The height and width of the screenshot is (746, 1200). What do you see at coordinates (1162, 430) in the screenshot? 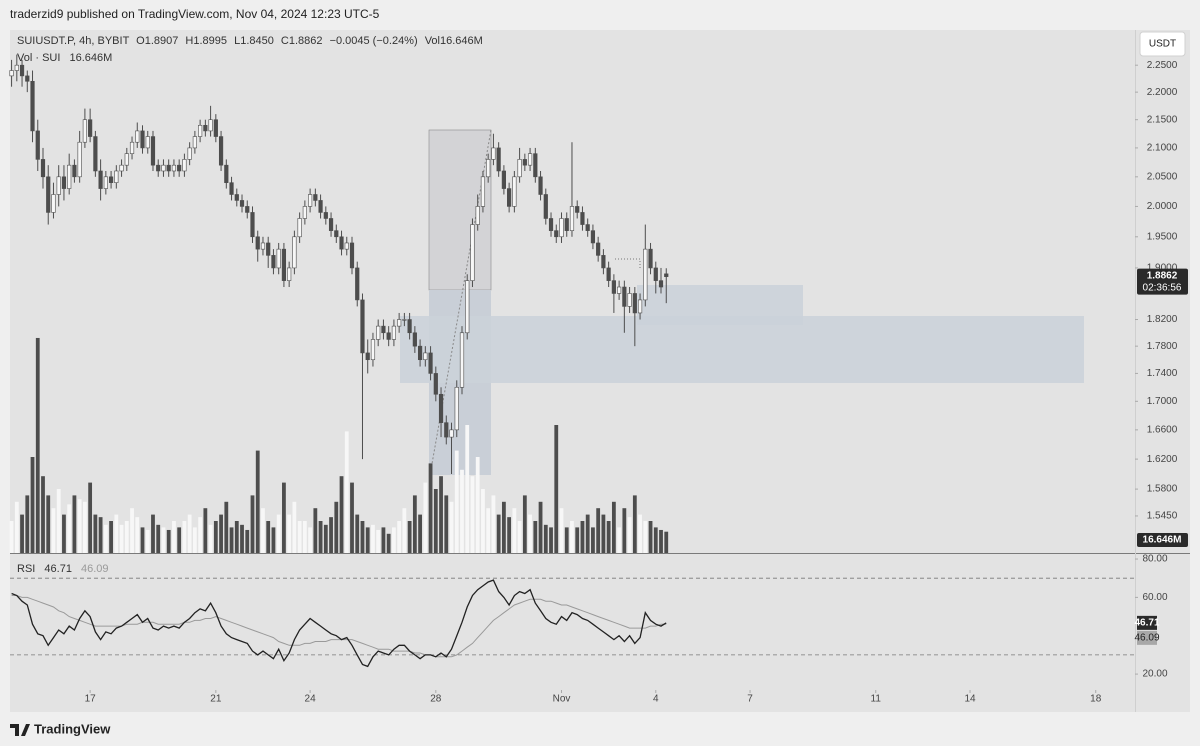
I see `y-tick-label: 1.6600` at bounding box center [1162, 430].